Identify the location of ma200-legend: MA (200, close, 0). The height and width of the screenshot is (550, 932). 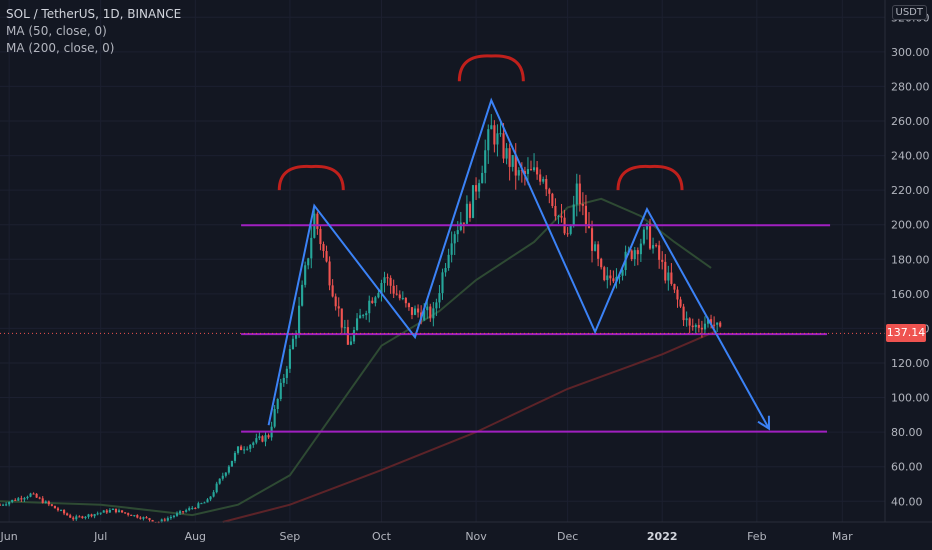
(60, 48).